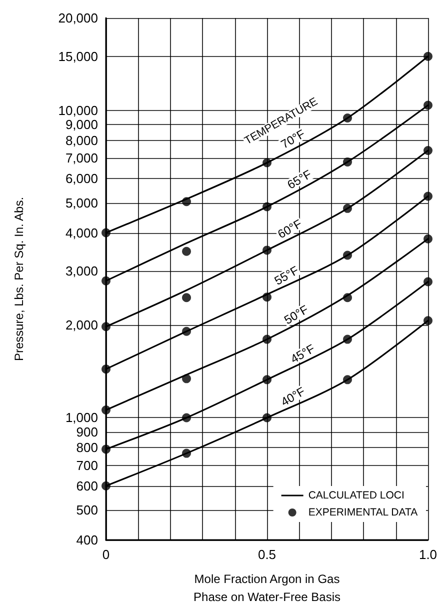 The width and height of the screenshot is (443, 611). What do you see at coordinates (293, 397) in the screenshot?
I see `annotation: 40°F` at bounding box center [293, 397].